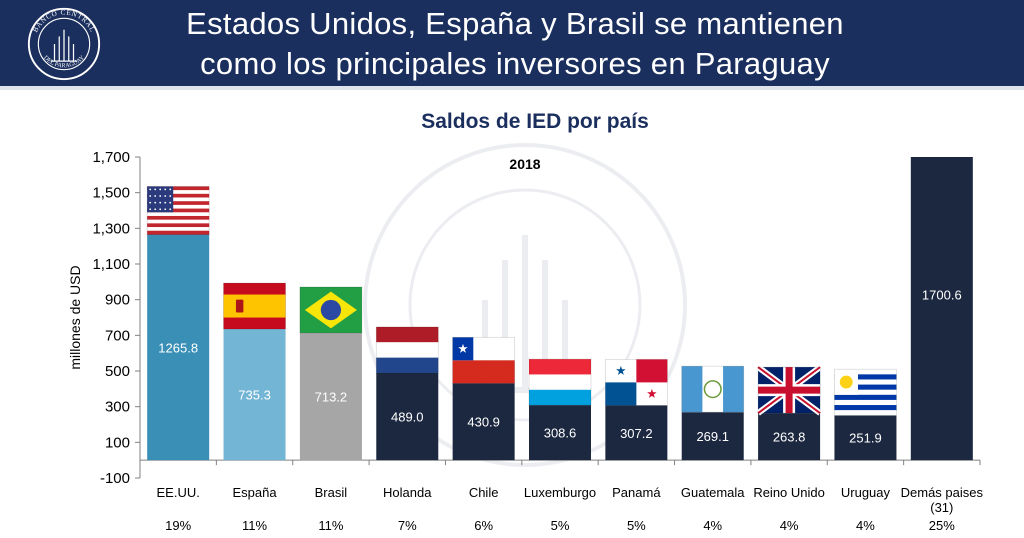  What do you see at coordinates (178, 492) in the screenshot?
I see `x-tick-label: EE.UU.` at bounding box center [178, 492].